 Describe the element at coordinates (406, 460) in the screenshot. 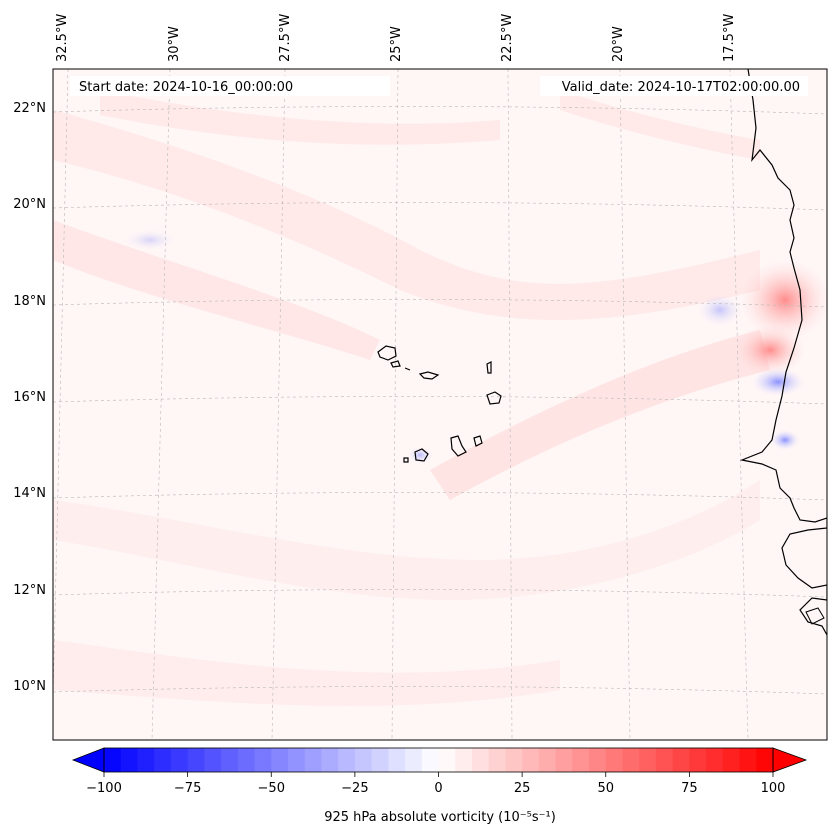

I see `island-brava` at that location.